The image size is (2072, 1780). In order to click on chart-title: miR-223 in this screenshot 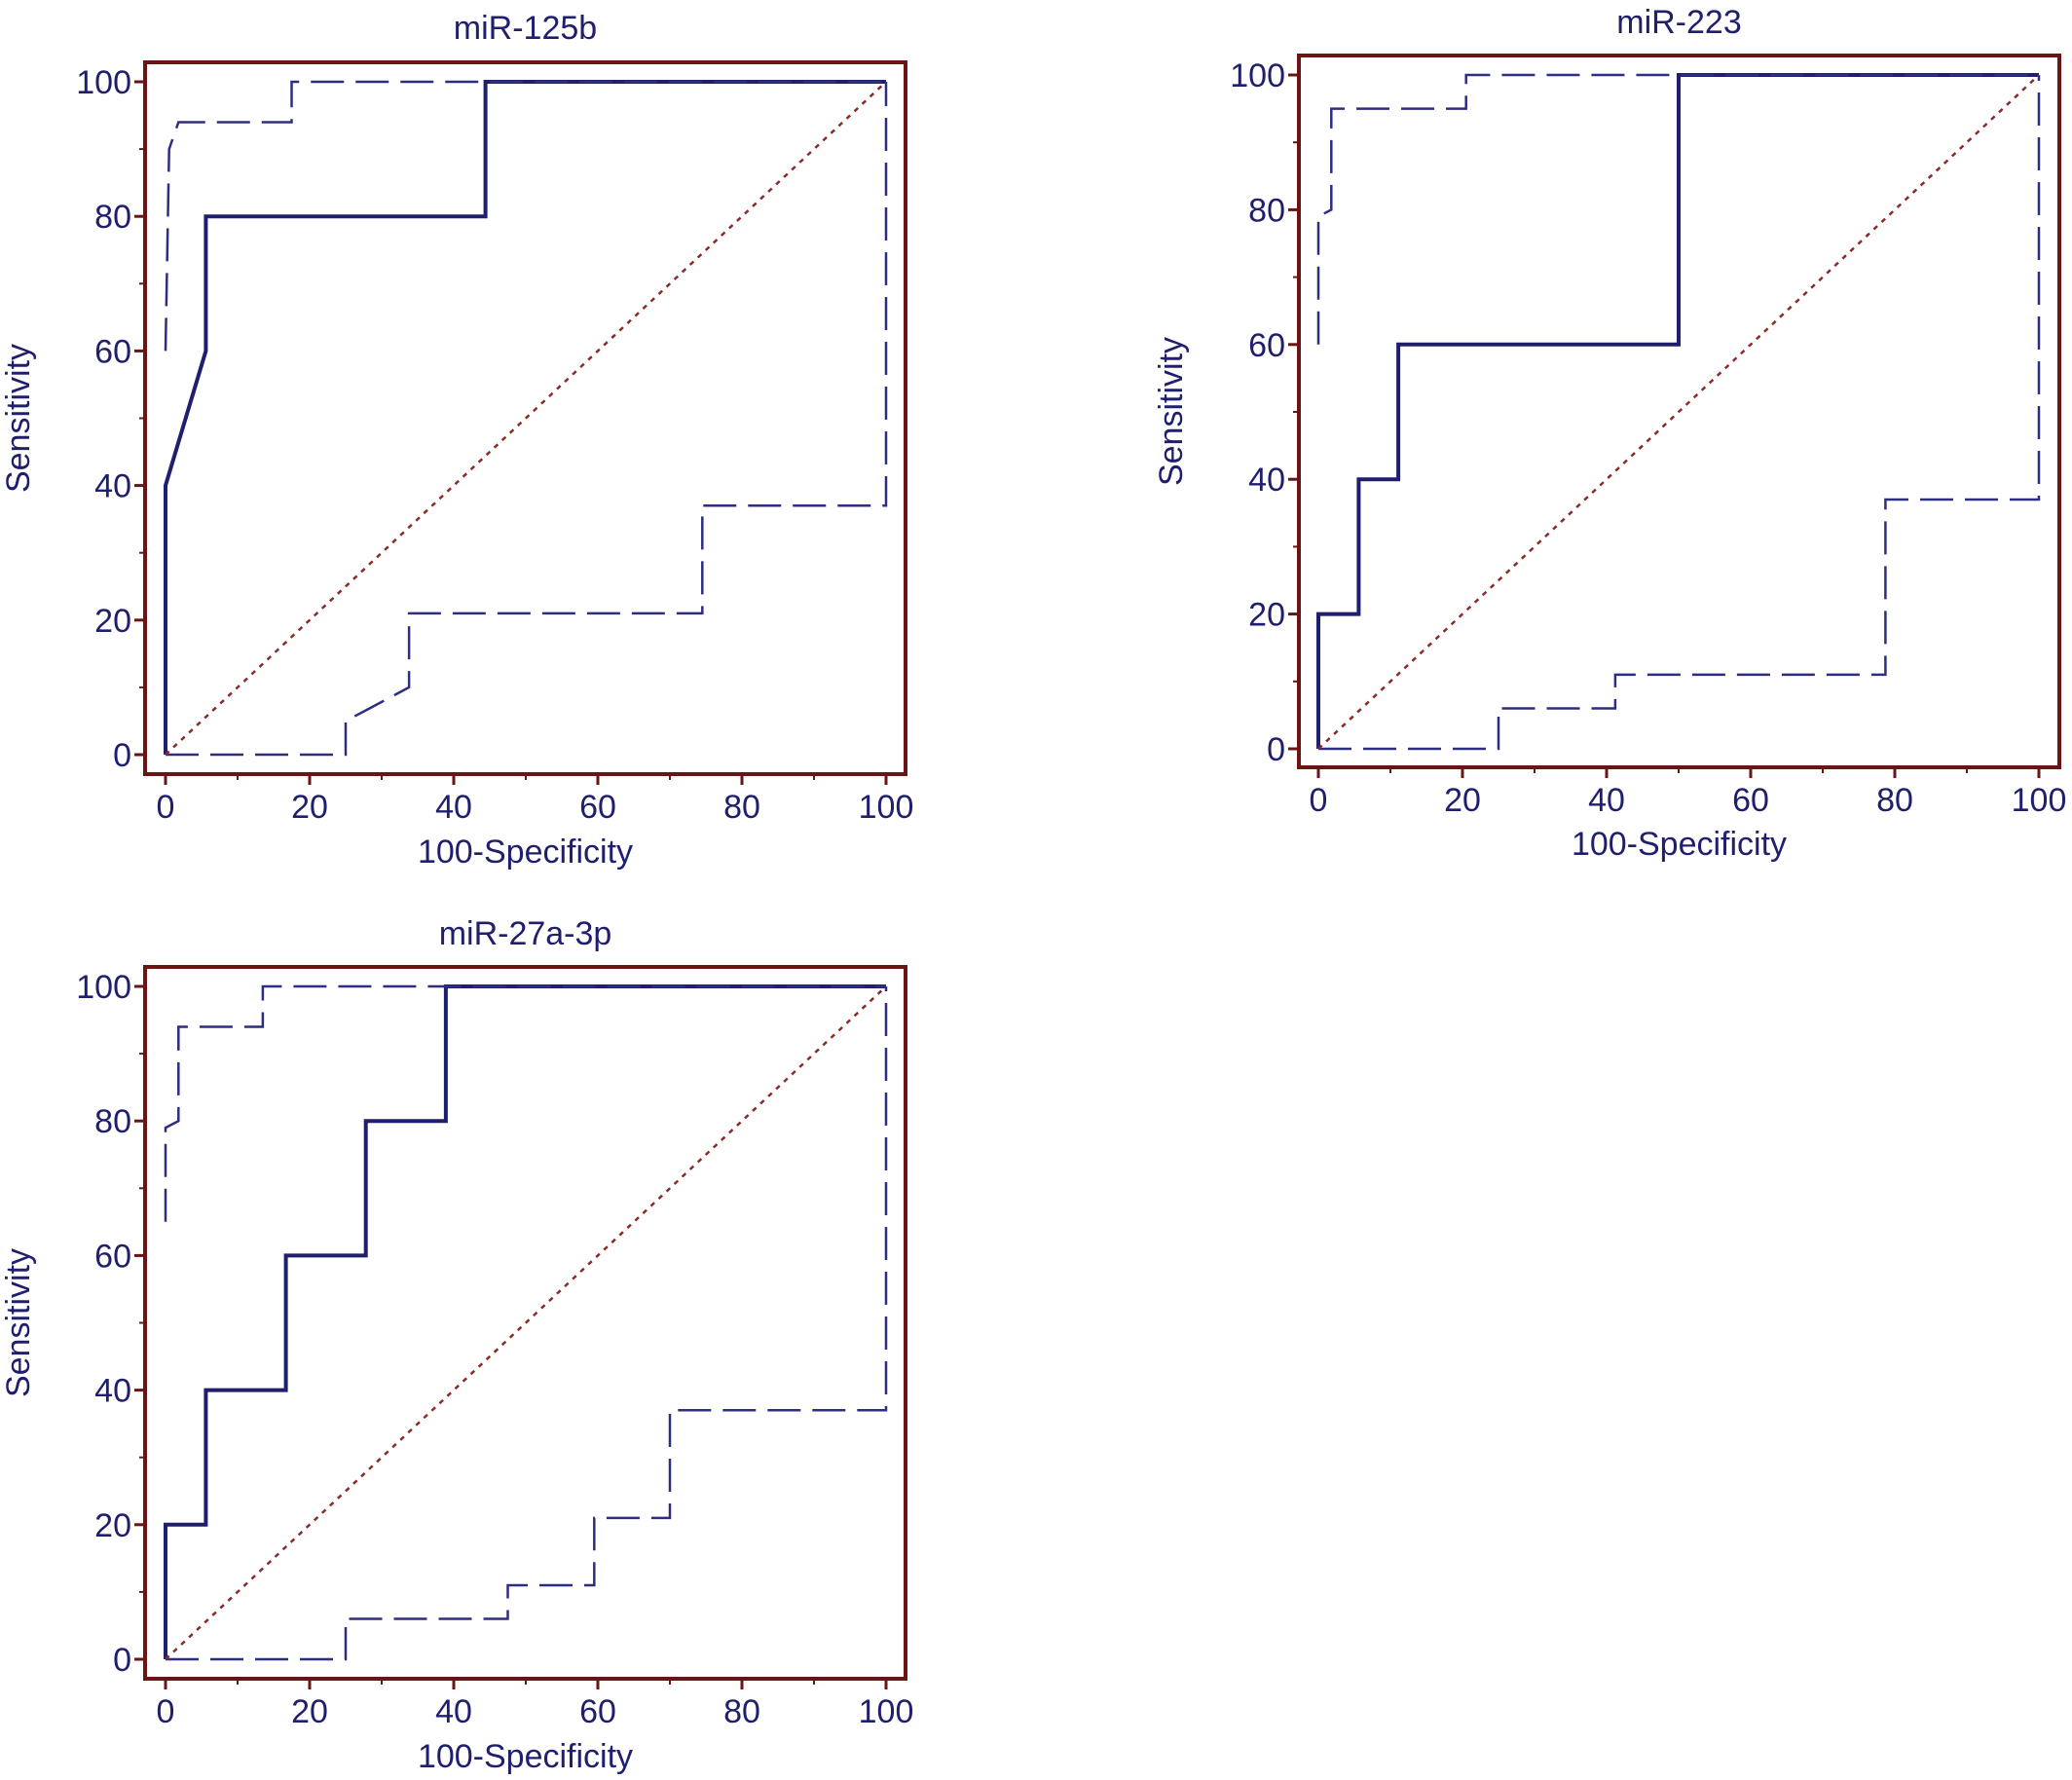, I will do `click(1678, 22)`.